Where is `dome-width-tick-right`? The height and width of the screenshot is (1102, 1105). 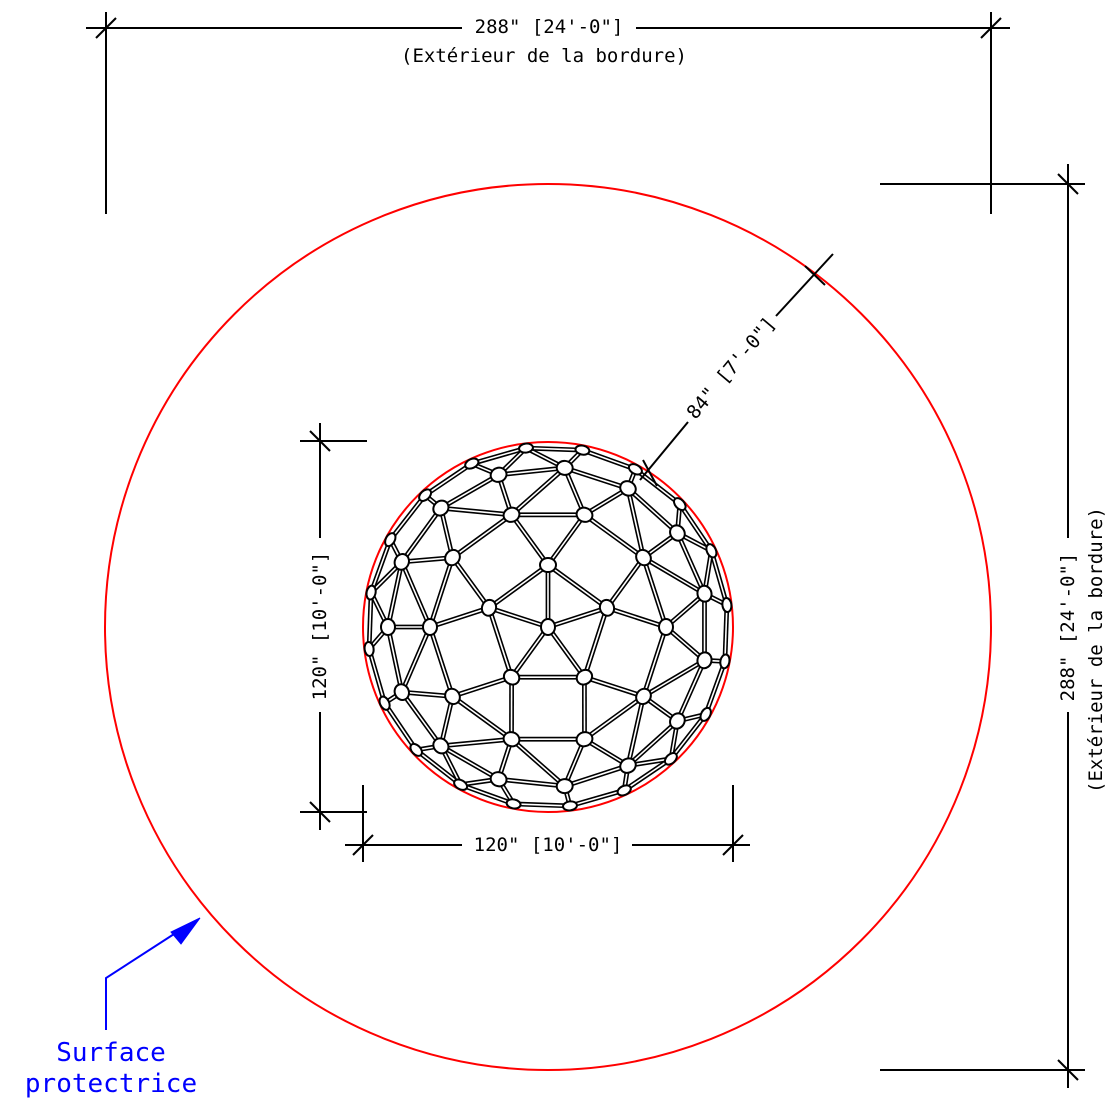 dome-width-tick-right is located at coordinates (733, 845).